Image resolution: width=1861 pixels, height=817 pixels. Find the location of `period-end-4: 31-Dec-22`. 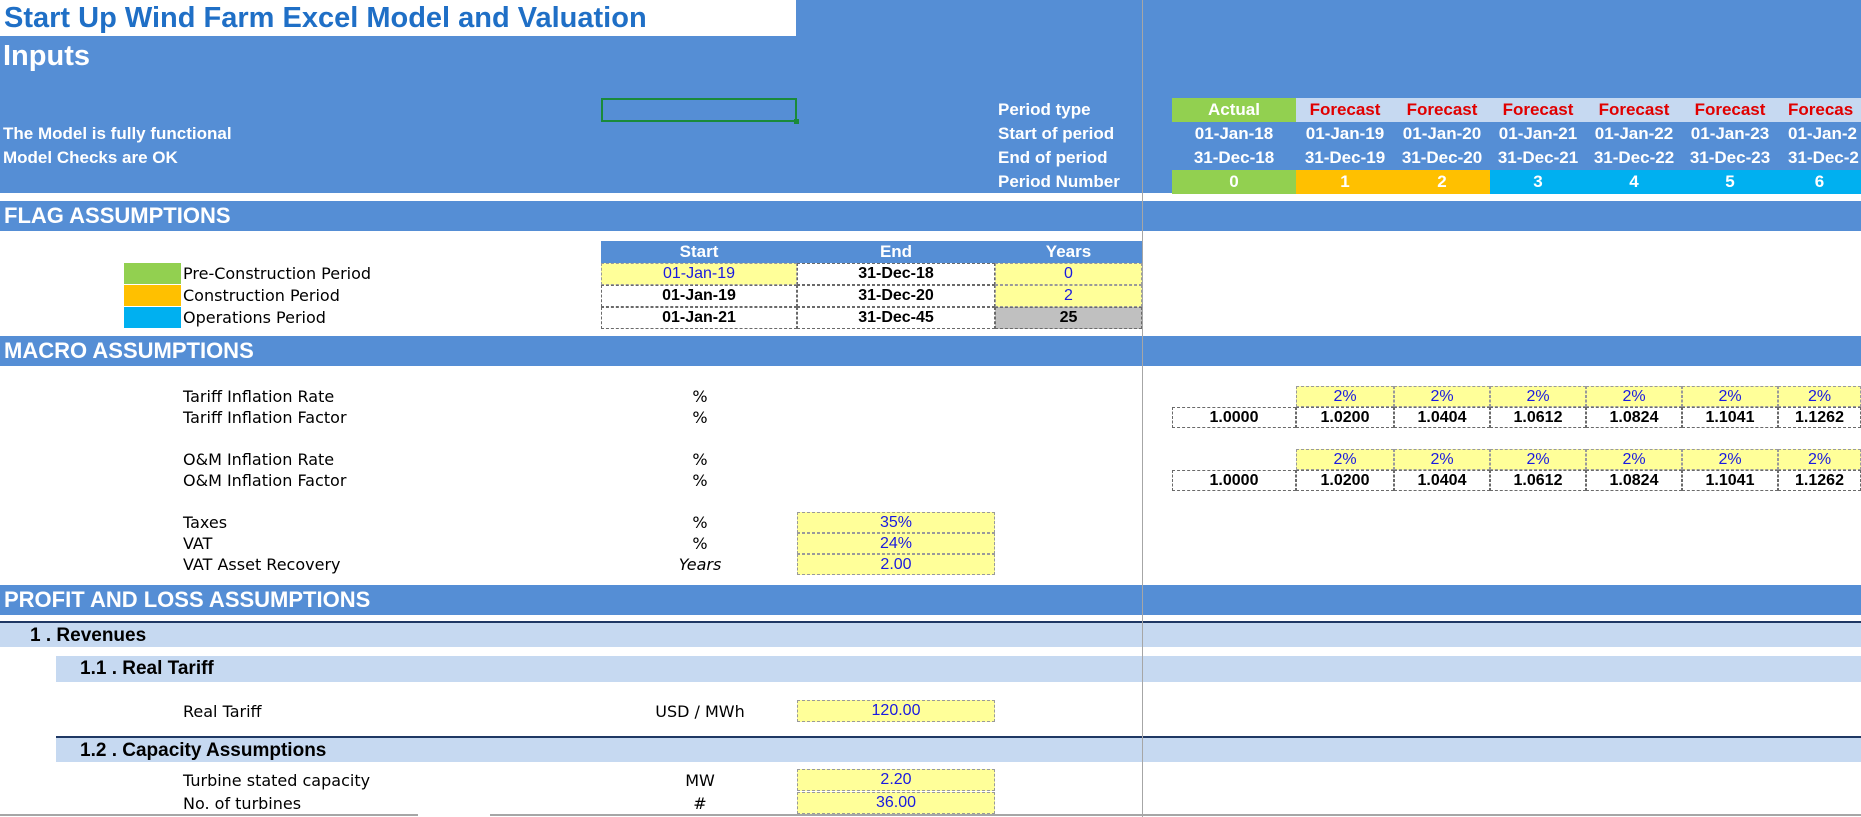

period-end-4: 31-Dec-22 is located at coordinates (1634, 157).